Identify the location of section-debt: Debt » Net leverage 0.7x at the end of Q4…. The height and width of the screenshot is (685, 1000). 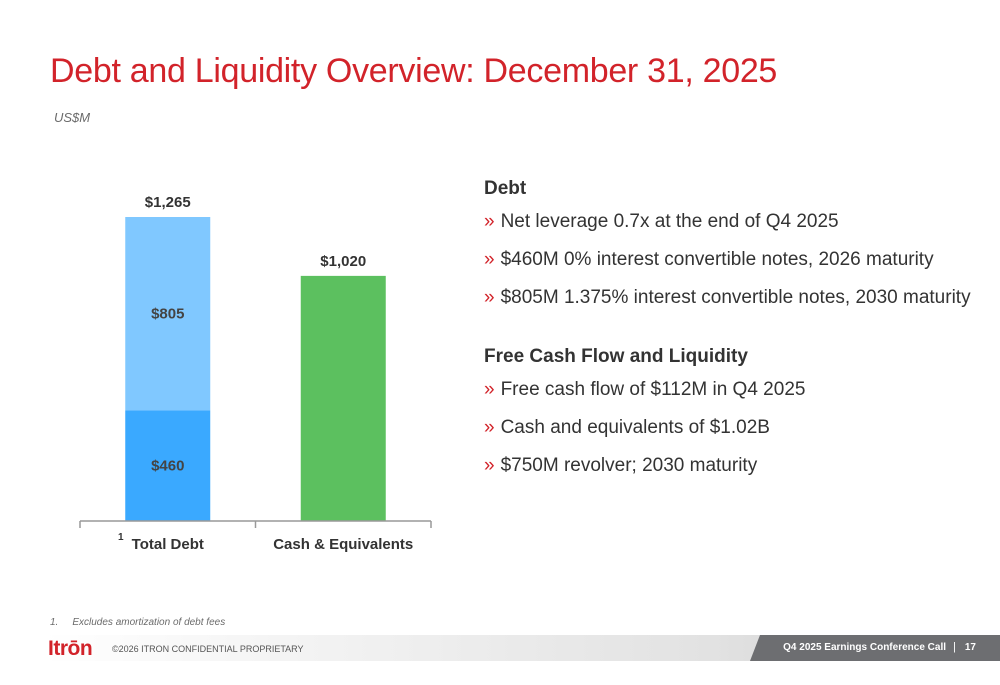
(739, 244).